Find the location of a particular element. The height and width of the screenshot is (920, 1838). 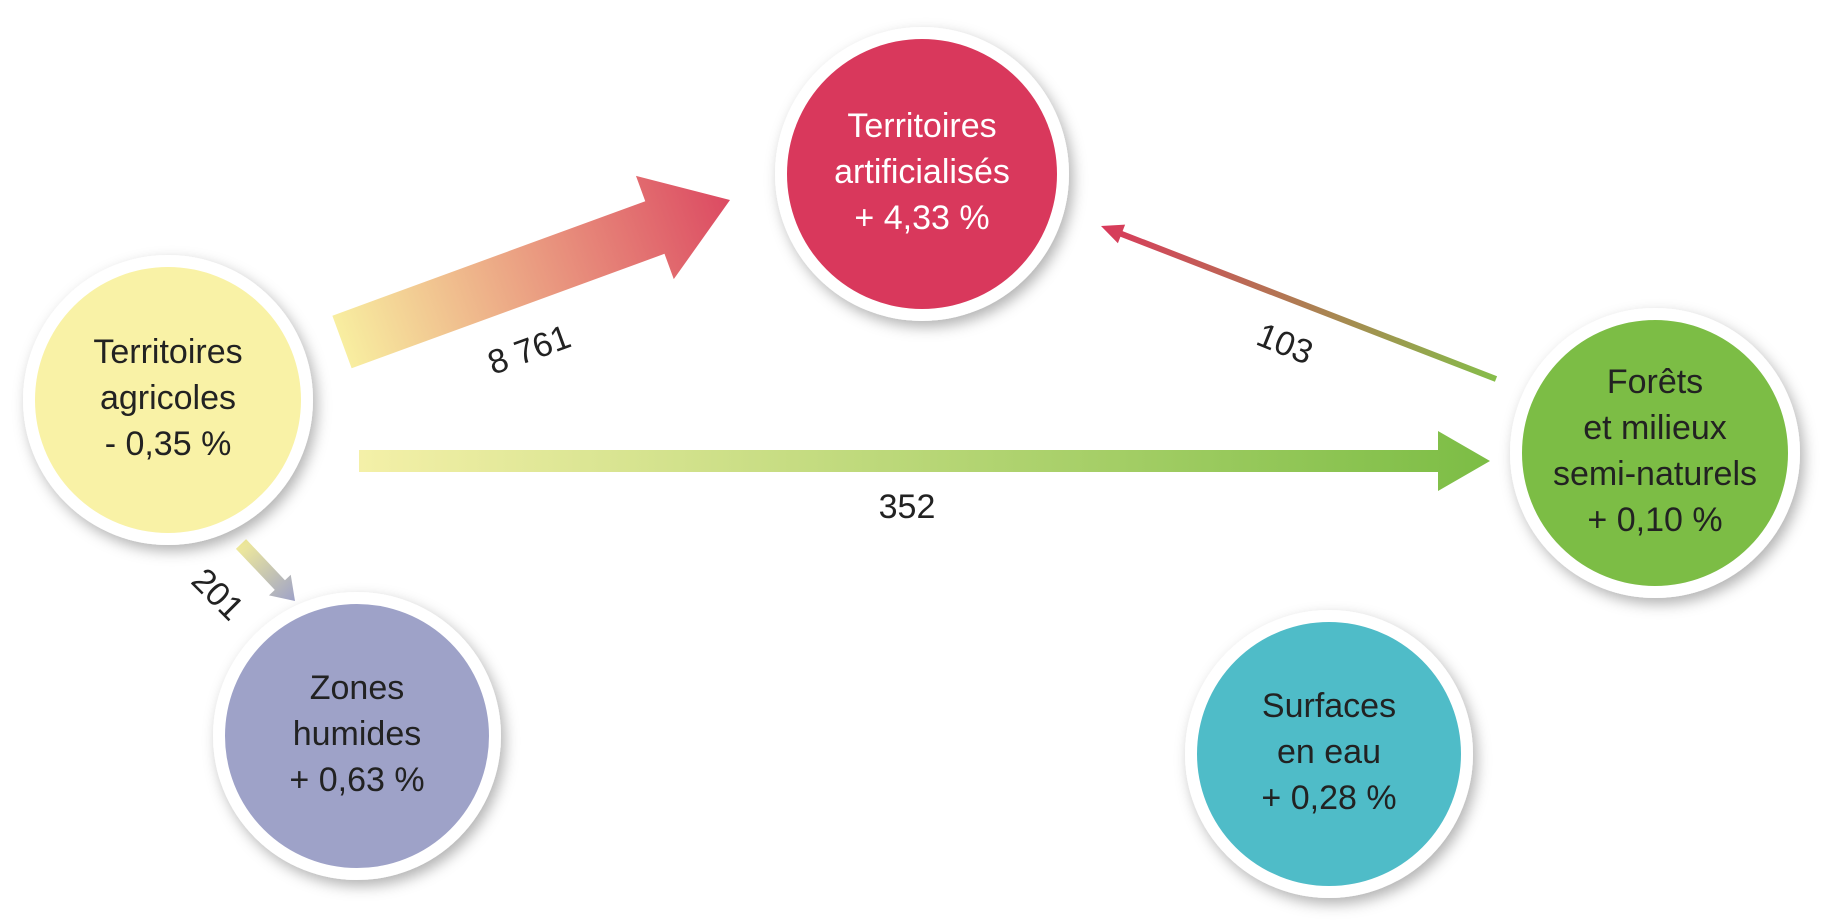

node-label: - 0,35 % is located at coordinates (168, 444).